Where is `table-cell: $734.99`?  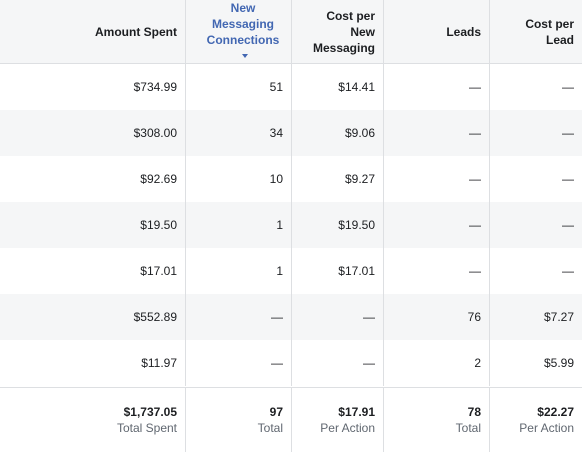
table-cell: $734.99 is located at coordinates (93, 87).